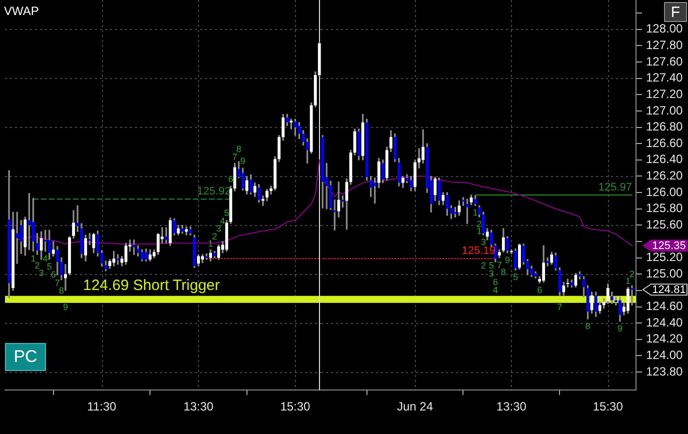 Image resolution: width=688 pixels, height=434 pixels. I want to click on y-tick-label: 127.80, so click(665, 45).